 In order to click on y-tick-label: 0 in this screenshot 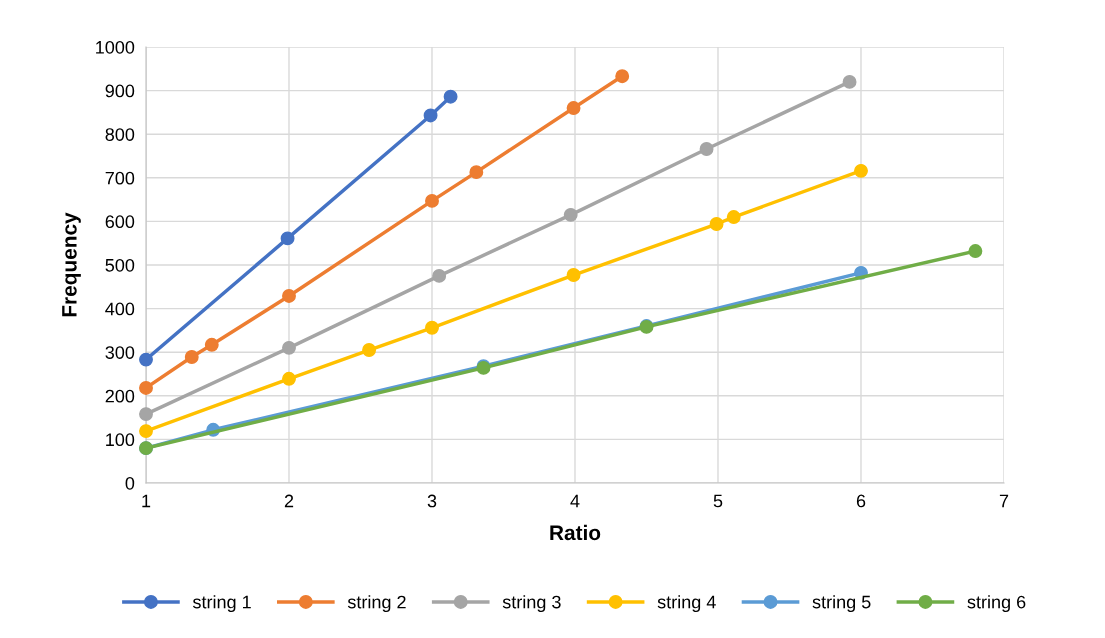, I will do `click(130, 483)`.